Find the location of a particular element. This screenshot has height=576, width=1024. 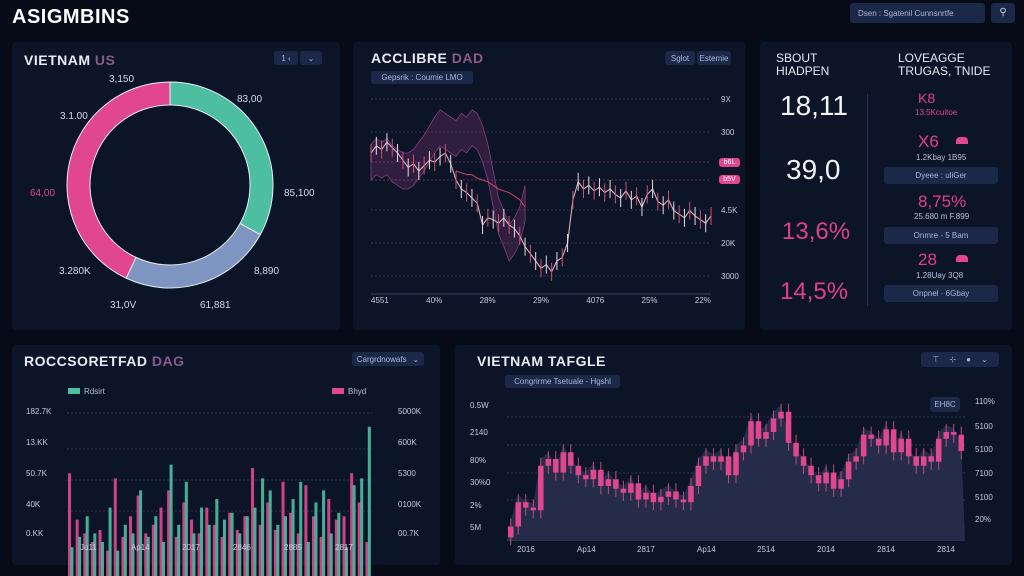

trend-button: Onmre - 5 Bam is located at coordinates (941, 235).